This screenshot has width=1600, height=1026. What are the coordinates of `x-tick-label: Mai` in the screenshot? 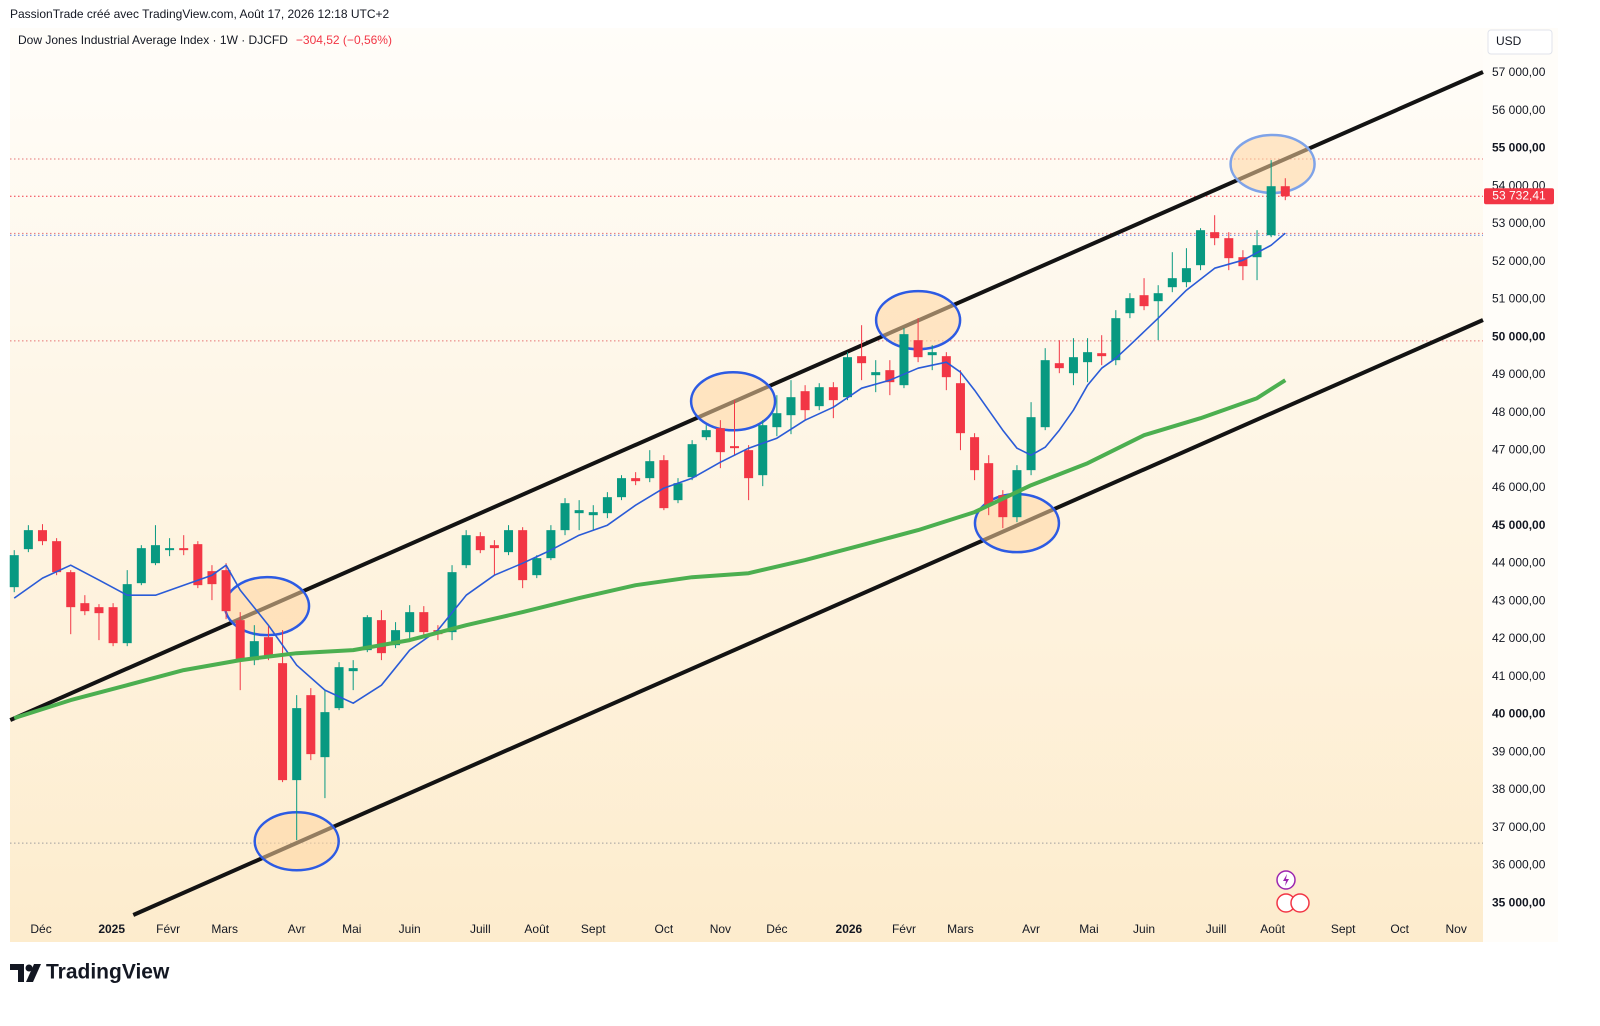 It's located at (1088, 929).